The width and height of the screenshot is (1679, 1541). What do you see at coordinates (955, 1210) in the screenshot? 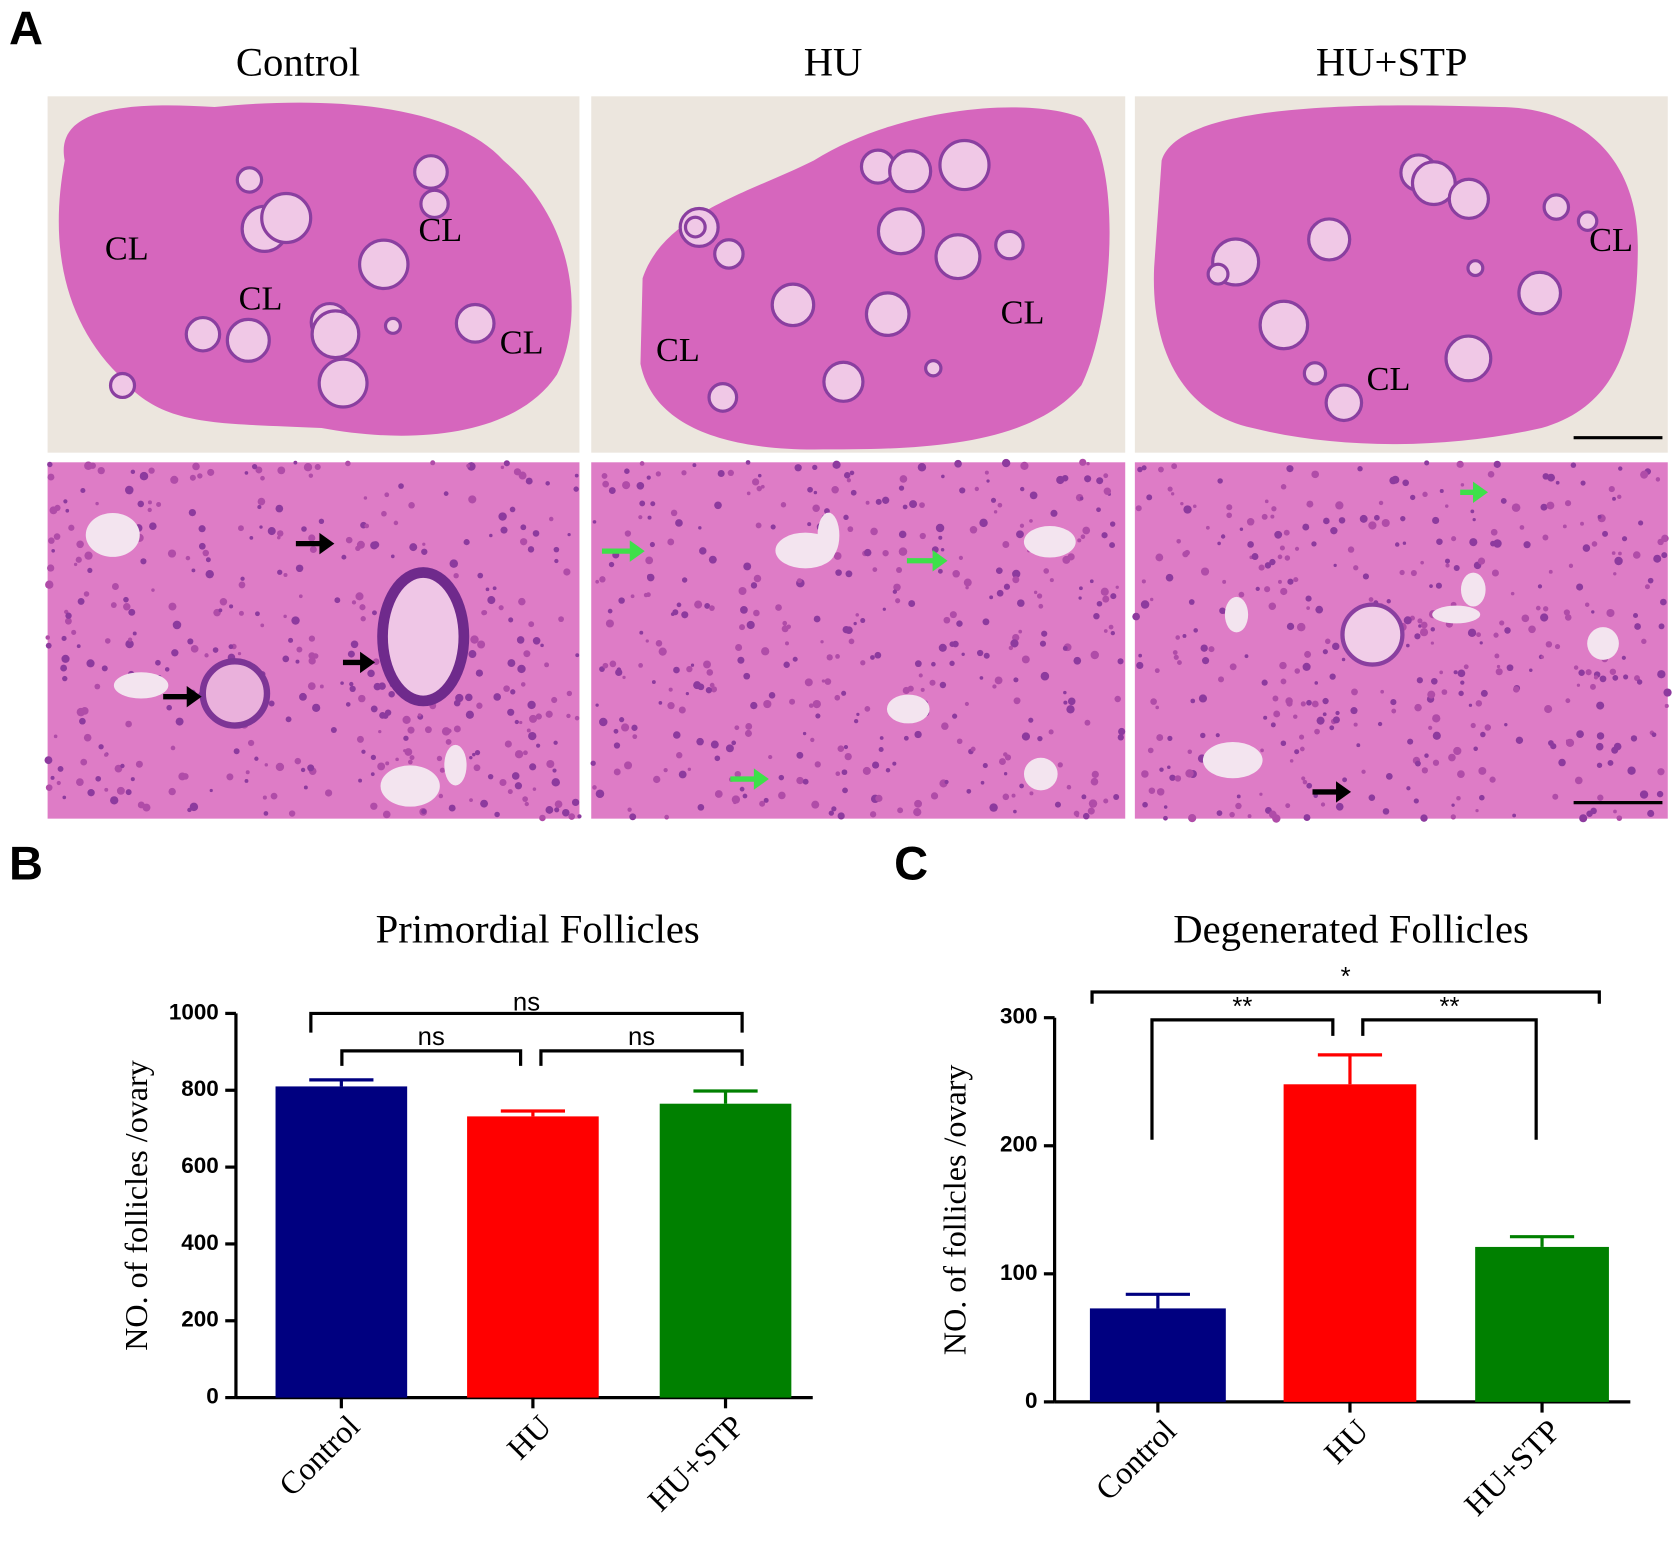
I see `y-axis-title: NO. of follicles /ovary` at bounding box center [955, 1210].